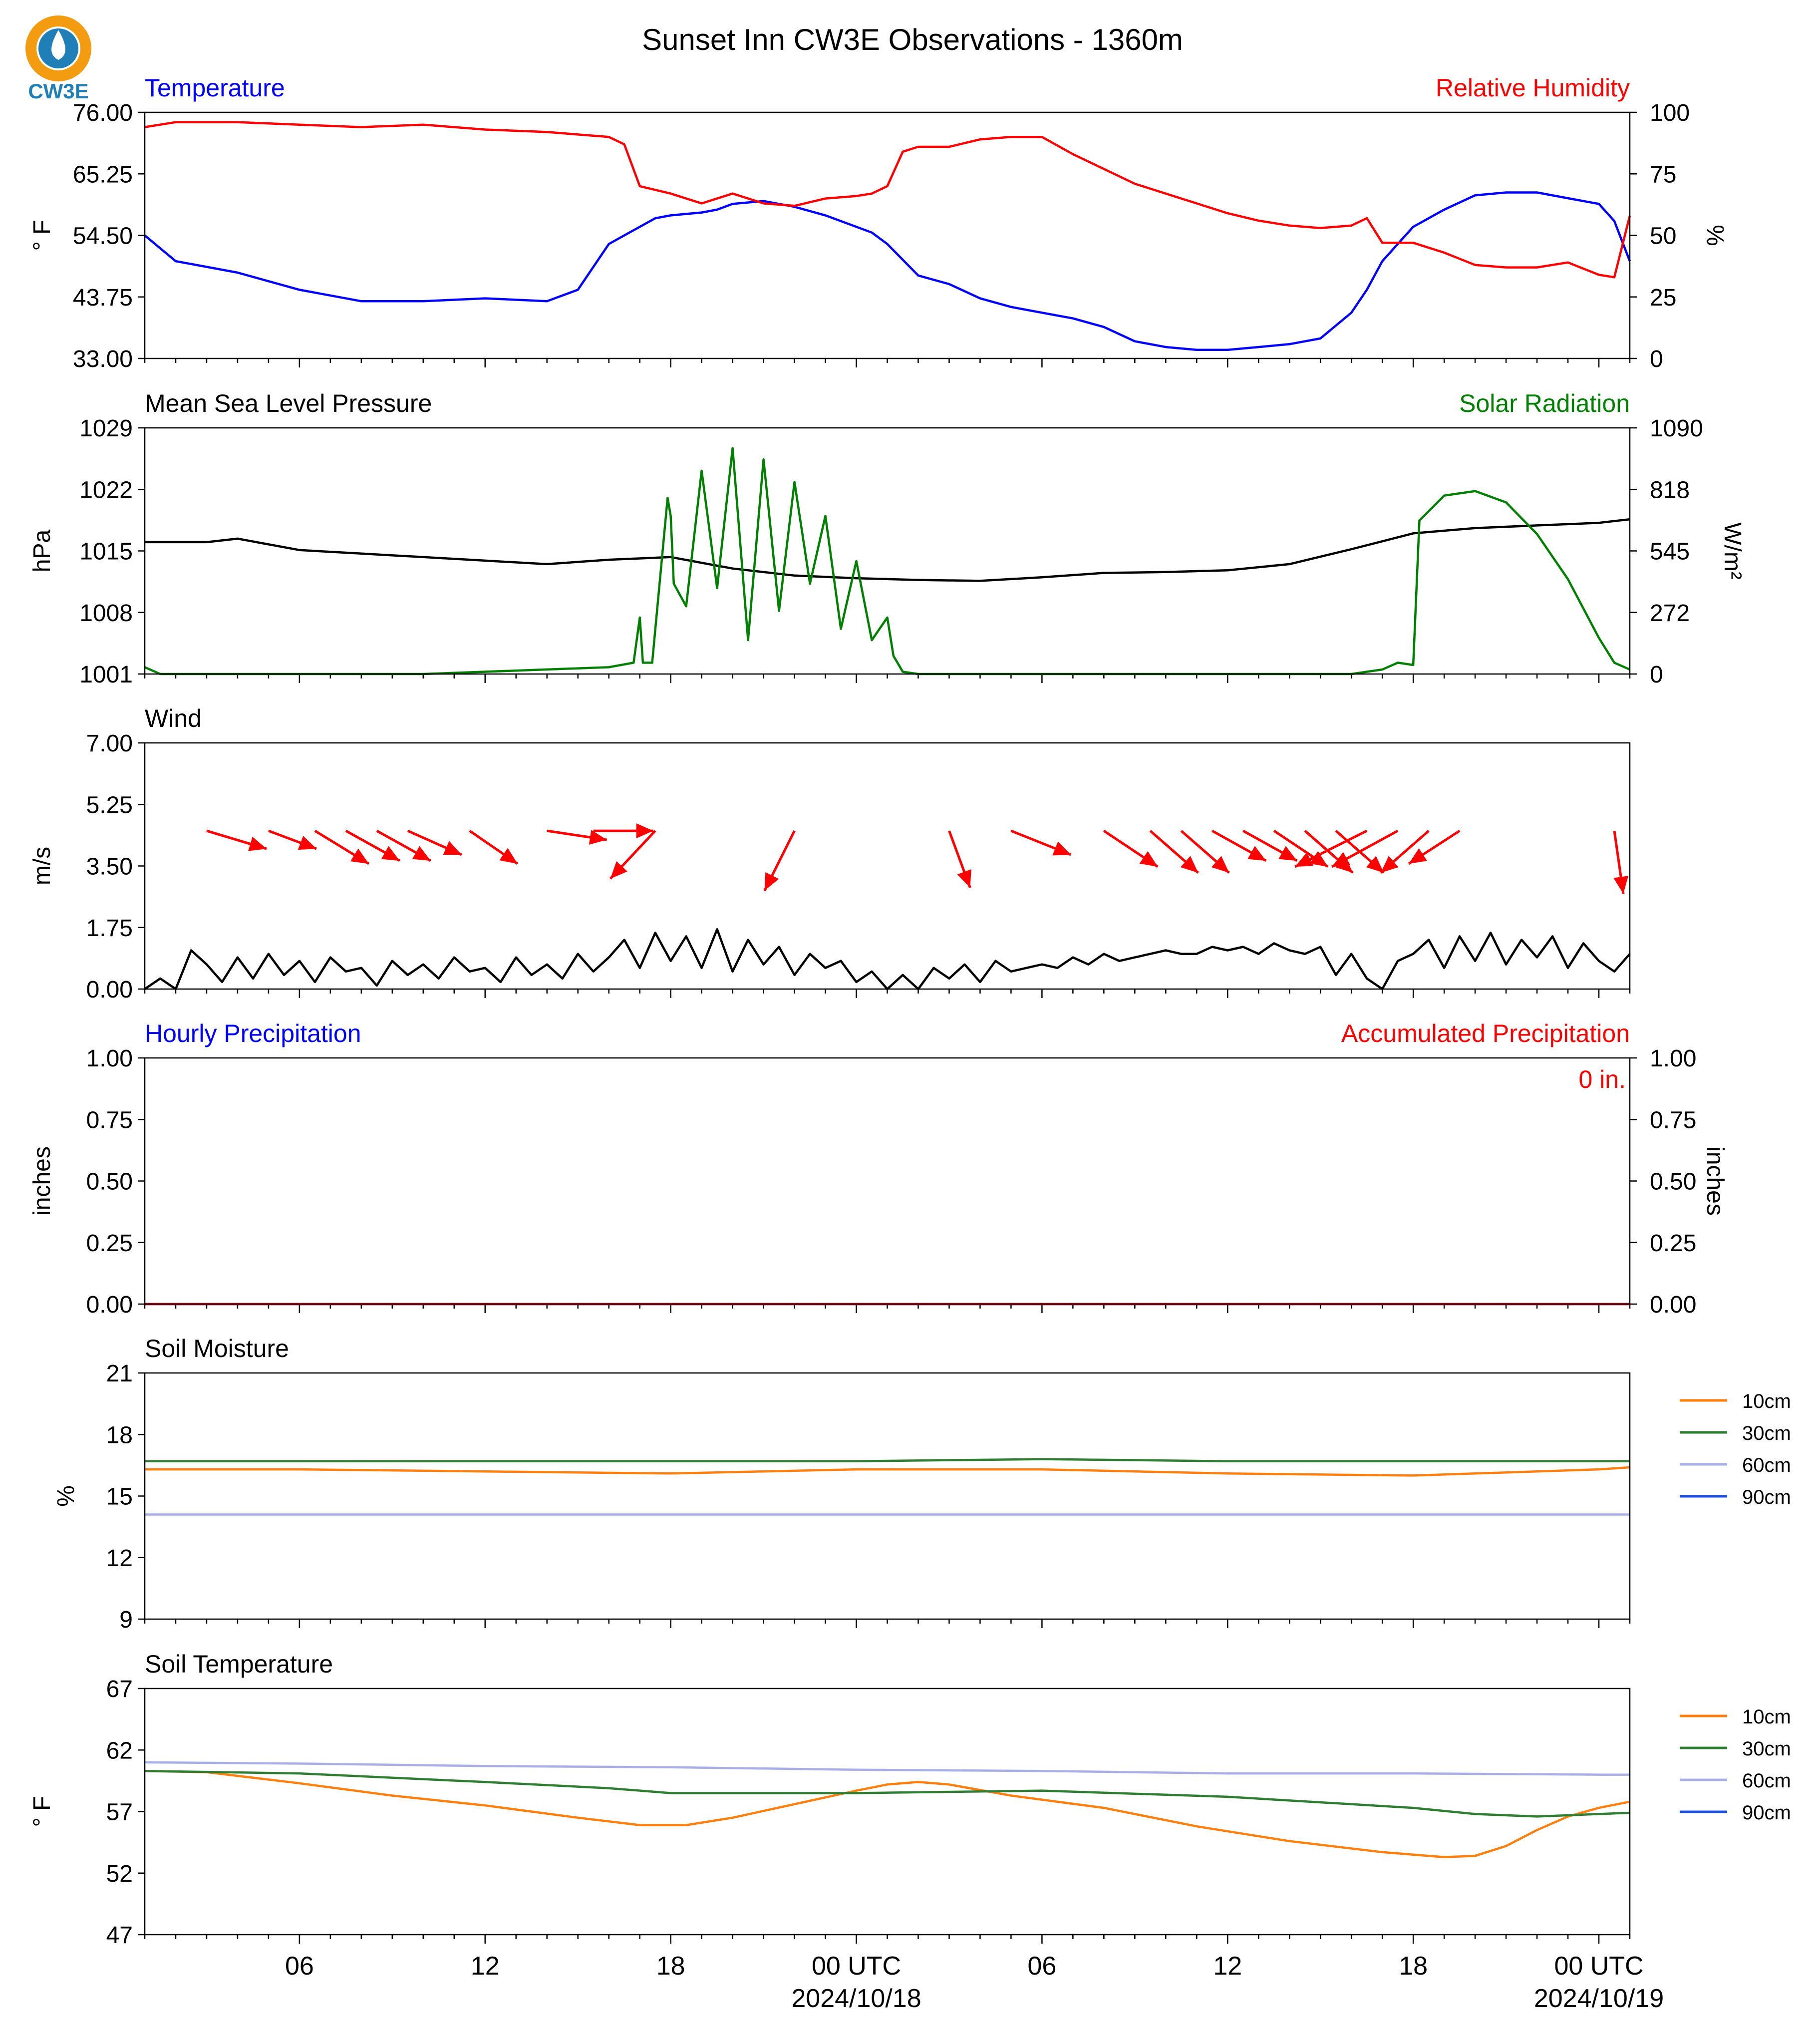 The height and width of the screenshot is (2031, 1820). What do you see at coordinates (103, 237) in the screenshot?
I see `y-tick-label-left: 54.50` at bounding box center [103, 237].